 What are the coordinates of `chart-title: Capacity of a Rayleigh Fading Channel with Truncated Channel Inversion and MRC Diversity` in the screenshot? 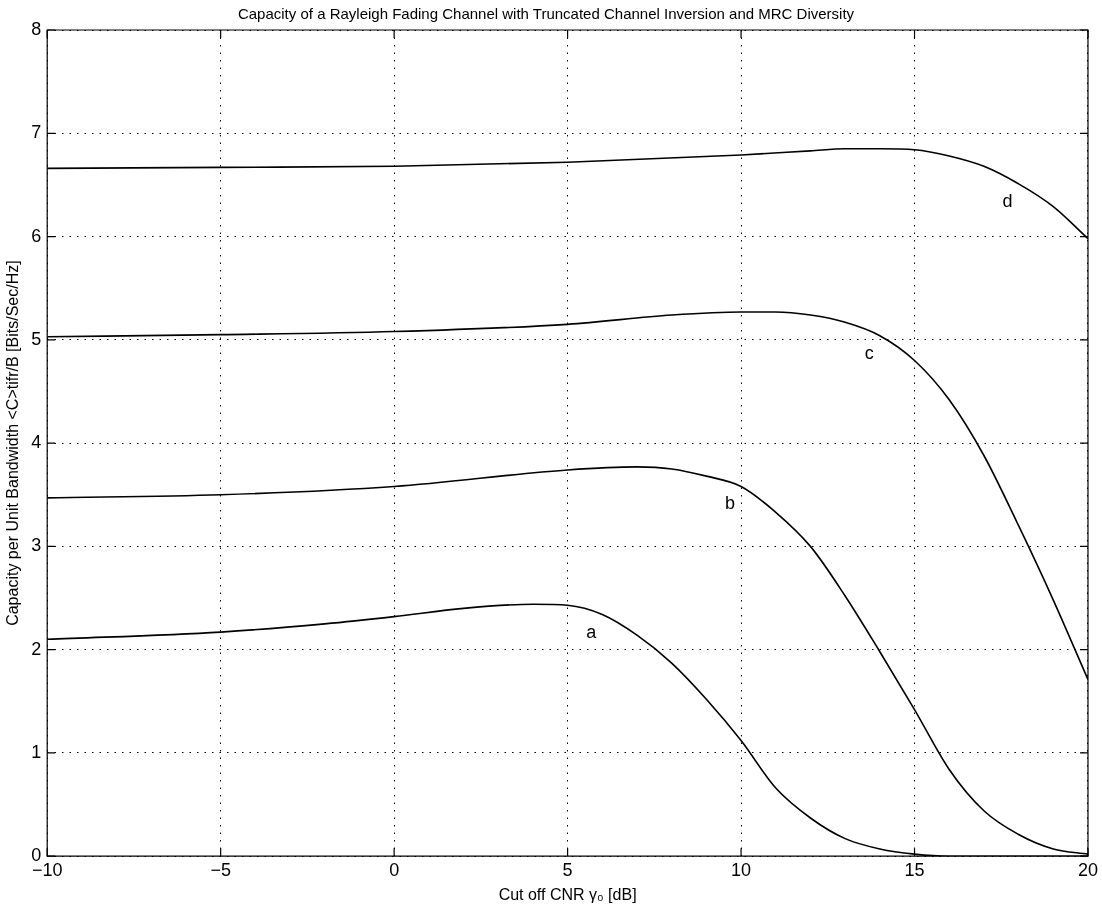 It's located at (546, 14).